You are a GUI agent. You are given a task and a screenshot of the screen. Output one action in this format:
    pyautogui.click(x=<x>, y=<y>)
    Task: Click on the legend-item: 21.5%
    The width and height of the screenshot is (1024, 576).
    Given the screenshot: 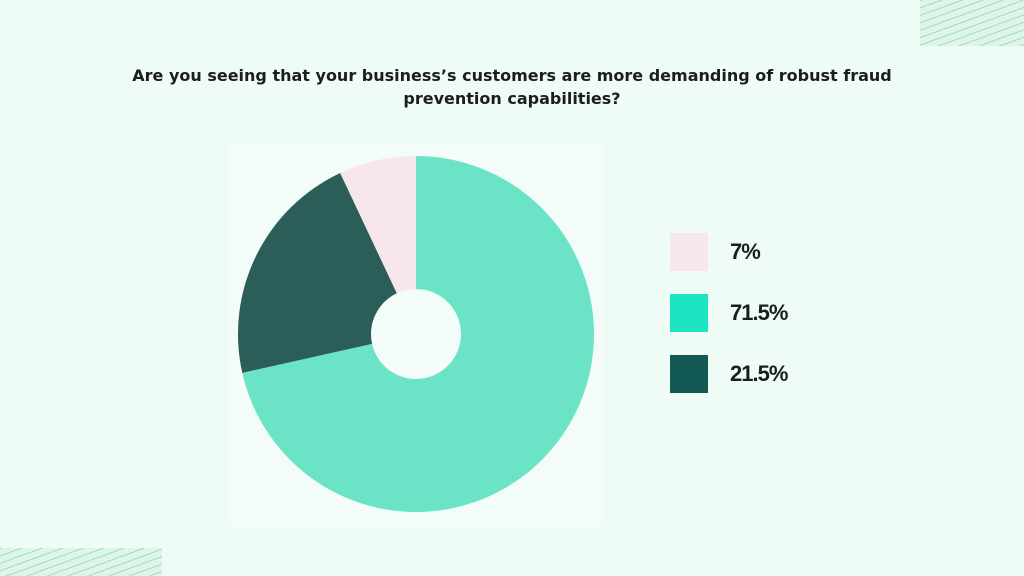 What is the action you would take?
    pyautogui.click(x=729, y=374)
    